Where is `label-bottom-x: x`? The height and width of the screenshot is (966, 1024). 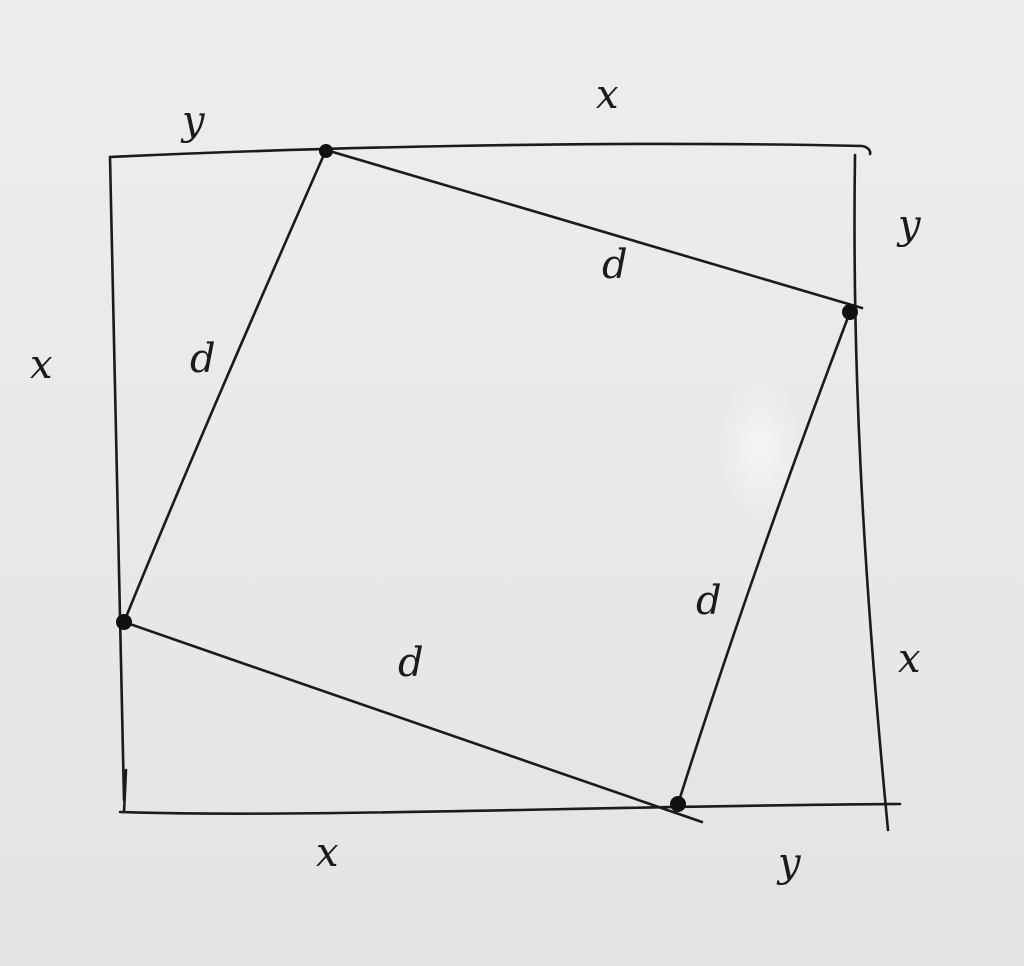
label-bottom-x: x is located at coordinates (327, 853).